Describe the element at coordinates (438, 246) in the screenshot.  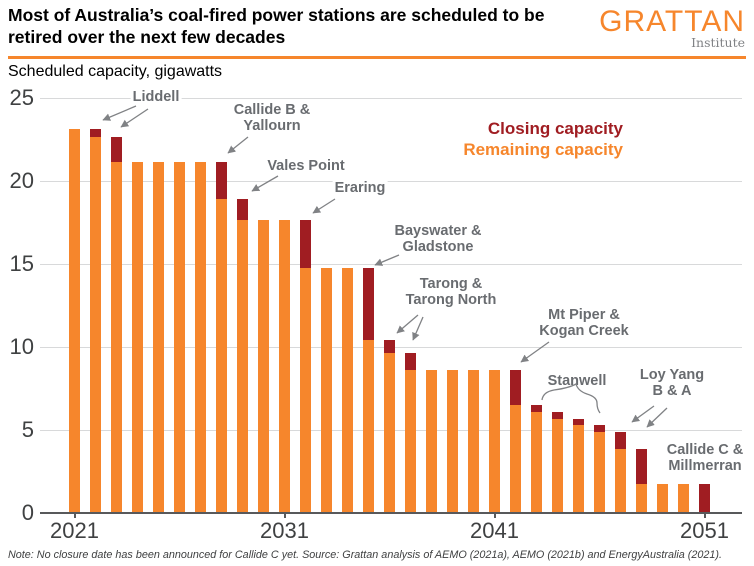
I see `annotation-text-line: Gladstone` at that location.